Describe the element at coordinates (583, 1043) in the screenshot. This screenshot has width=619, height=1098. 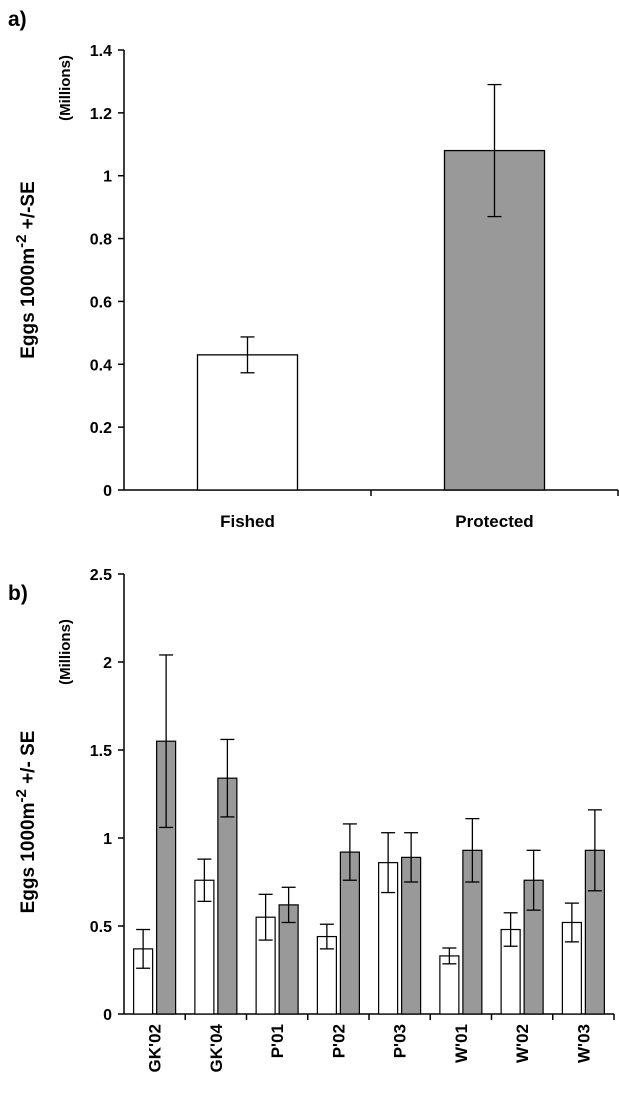
I see `panel-b-category-label: W'03` at that location.